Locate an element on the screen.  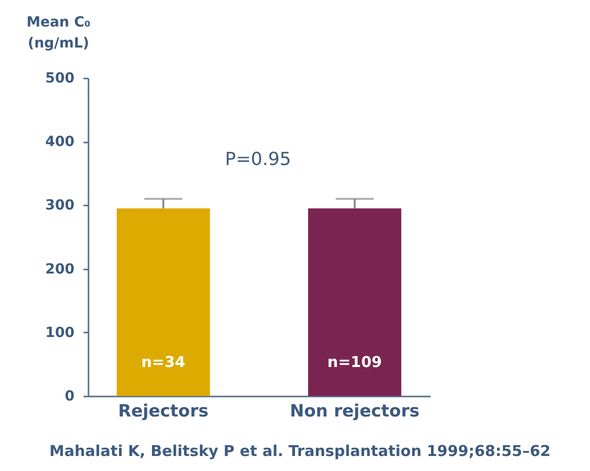
x-tick-label: Rejectors is located at coordinates (163, 412).